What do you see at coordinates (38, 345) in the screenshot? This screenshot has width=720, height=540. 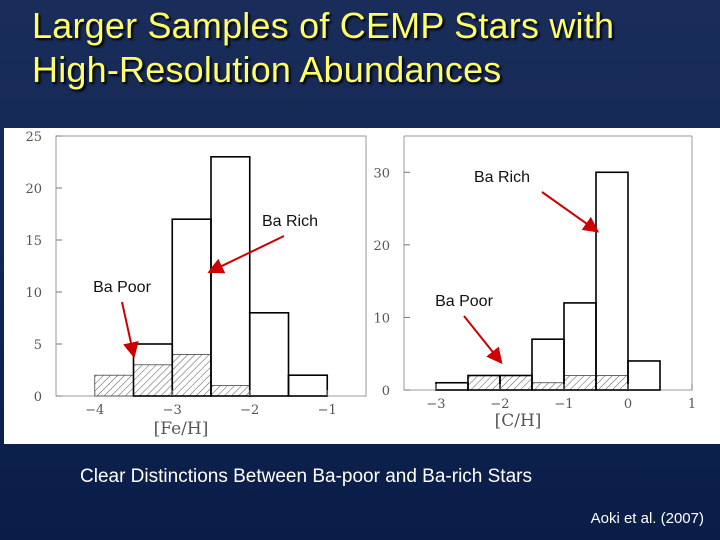 I see `y-tick-label: 5` at bounding box center [38, 345].